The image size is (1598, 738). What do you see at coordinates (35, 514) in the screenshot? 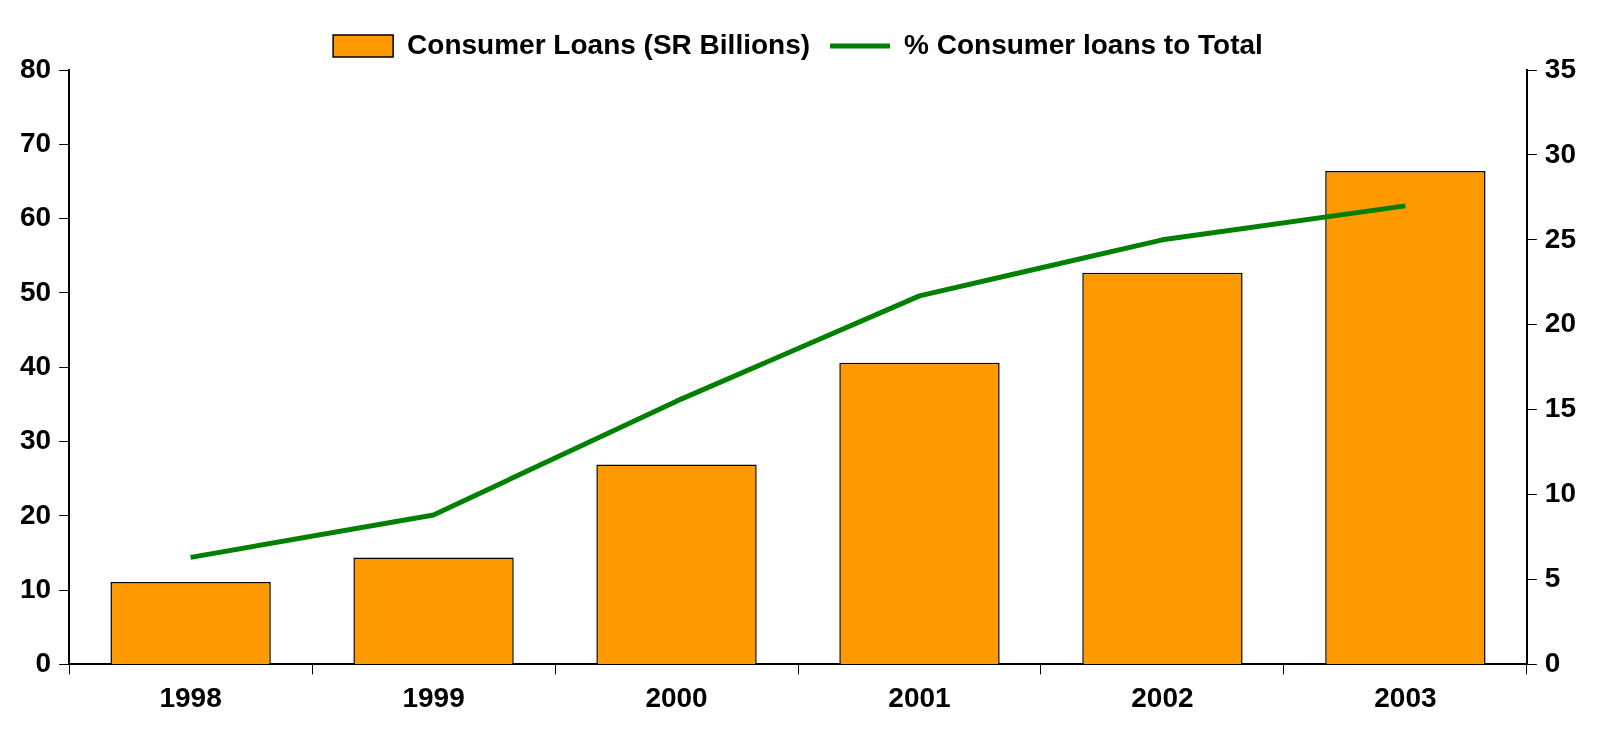
I see `y-tick-label: 20` at bounding box center [35, 514].